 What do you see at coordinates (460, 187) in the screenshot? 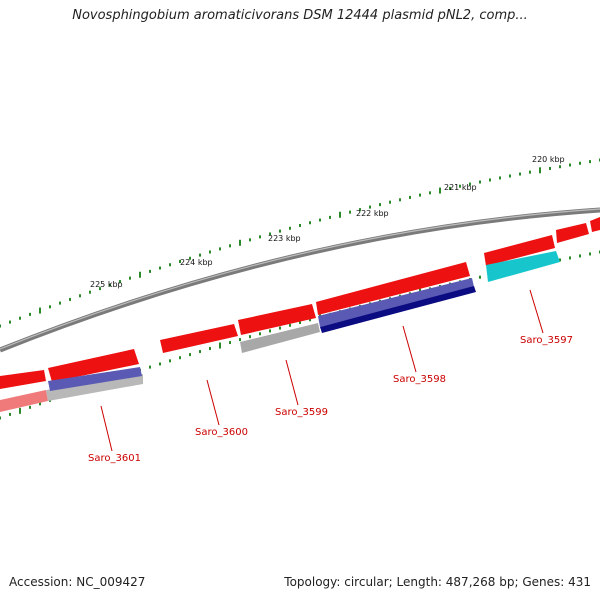
I see `ruler-label: 221 kbp` at bounding box center [460, 187].